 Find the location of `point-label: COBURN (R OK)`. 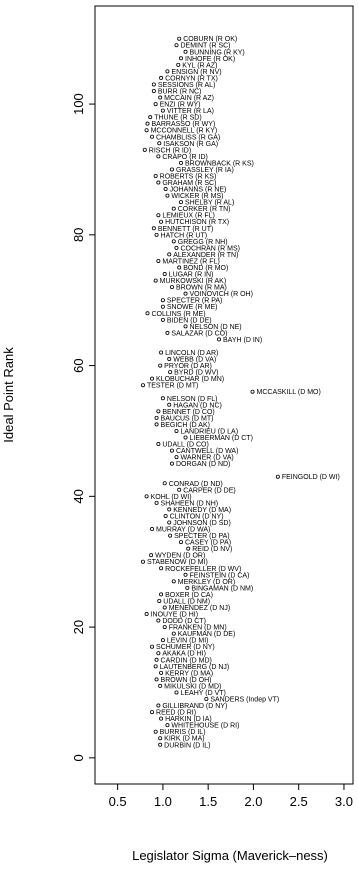

point-label: COBURN (R OK) is located at coordinates (210, 39).